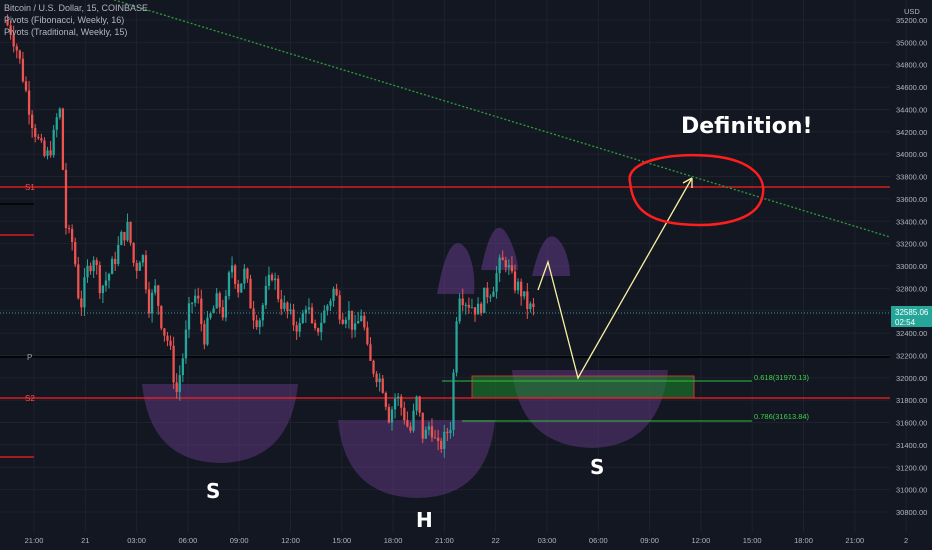 Image resolution: width=932 pixels, height=550 pixels. I want to click on fib-618-label: 0.618(31970.13), so click(782, 377).